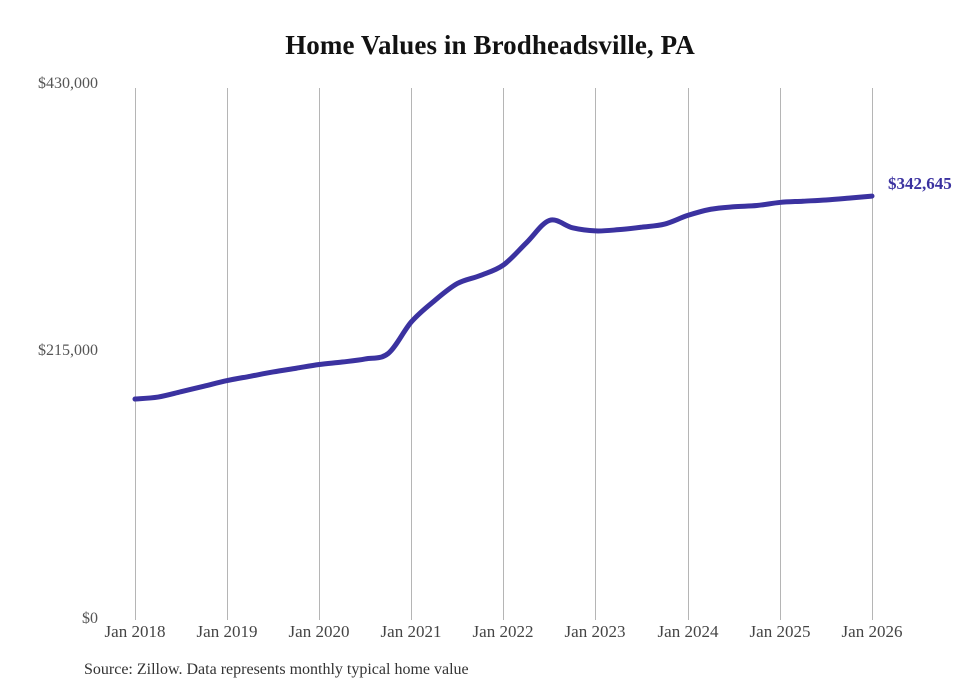 The image size is (980, 699). What do you see at coordinates (490, 45) in the screenshot?
I see `chart-title: Home Values in Brodheadsville, PA` at bounding box center [490, 45].